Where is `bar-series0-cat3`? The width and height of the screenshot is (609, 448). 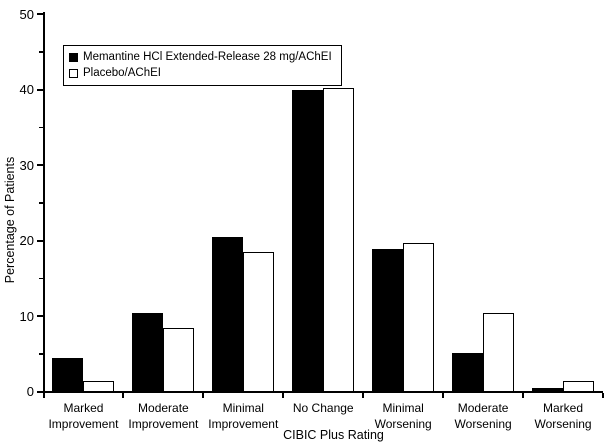
bar-series0-cat3 is located at coordinates (308, 240).